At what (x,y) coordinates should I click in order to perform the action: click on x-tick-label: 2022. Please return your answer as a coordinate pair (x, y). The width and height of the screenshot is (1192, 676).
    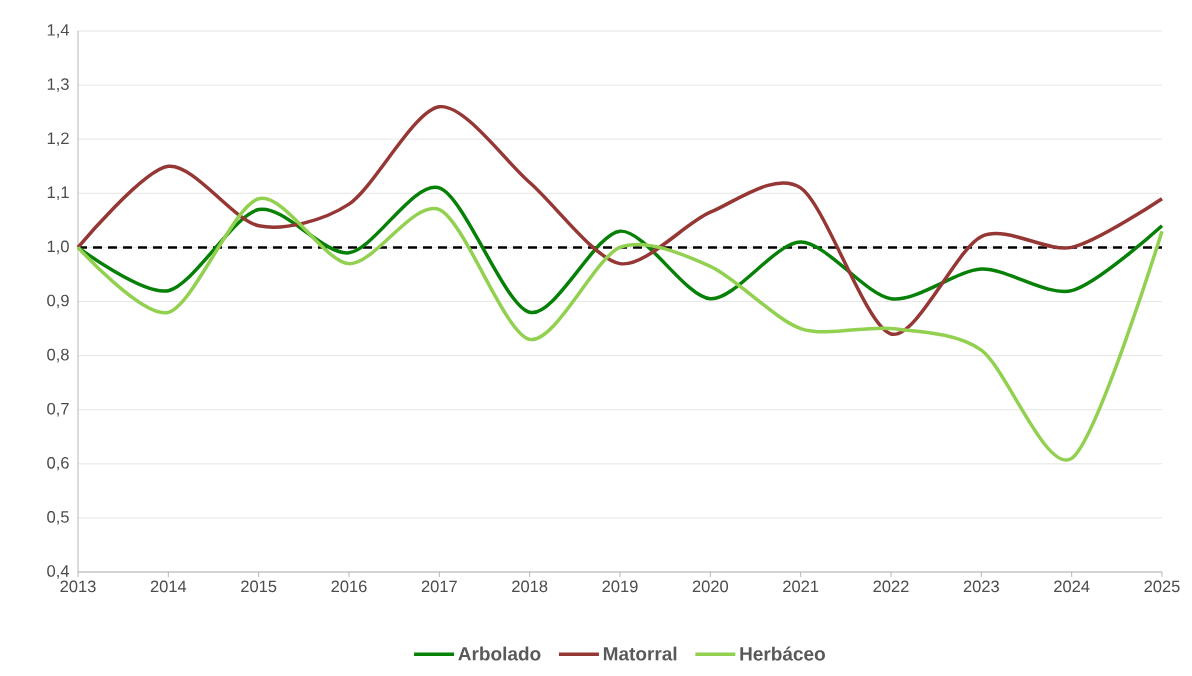
    Looking at the image, I should click on (891, 586).